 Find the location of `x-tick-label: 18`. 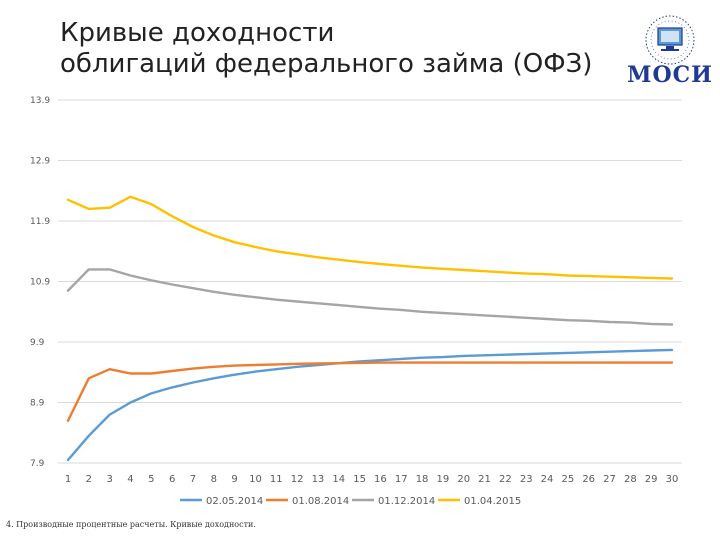

x-tick-label: 18 is located at coordinates (422, 479).